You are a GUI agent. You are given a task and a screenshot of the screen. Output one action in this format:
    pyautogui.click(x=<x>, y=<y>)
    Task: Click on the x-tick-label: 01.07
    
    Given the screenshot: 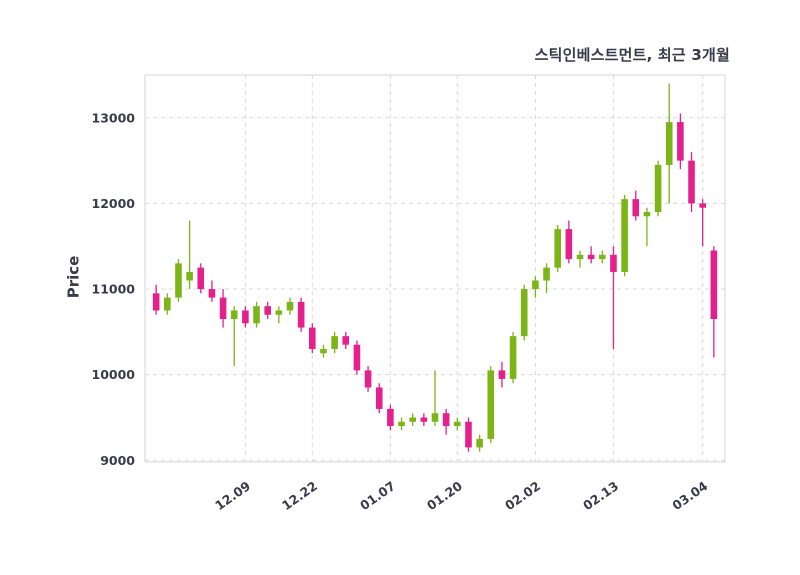 What is the action you would take?
    pyautogui.click(x=377, y=495)
    